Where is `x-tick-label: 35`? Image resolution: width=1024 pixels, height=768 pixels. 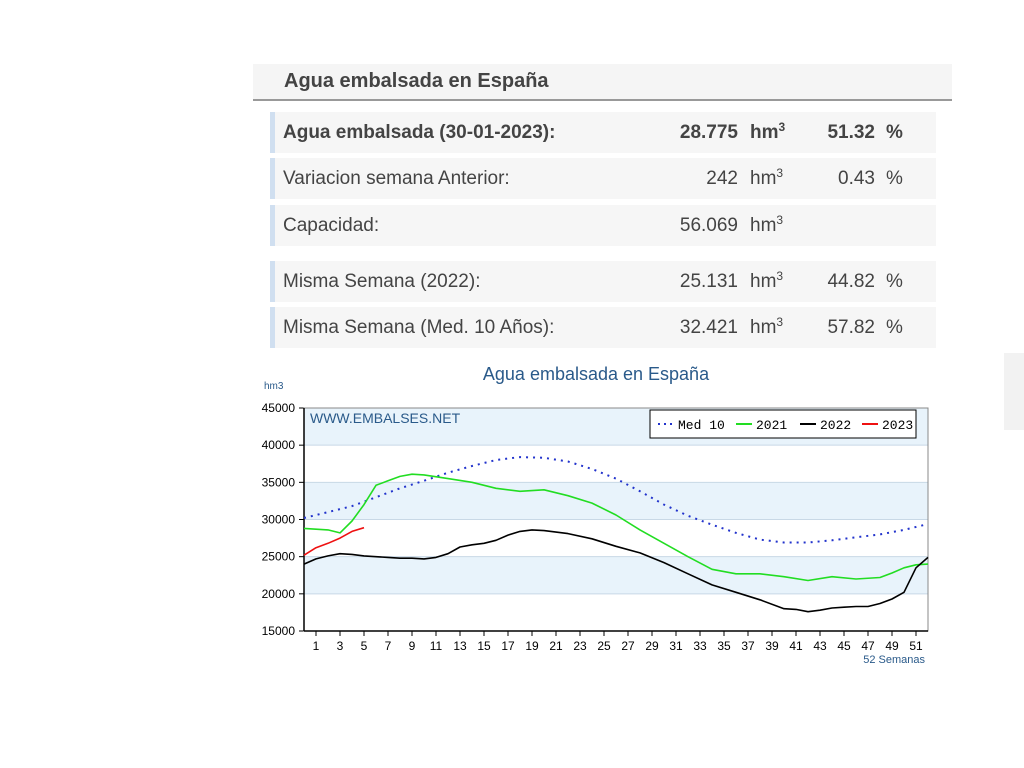 x-tick-label: 35 is located at coordinates (724, 646).